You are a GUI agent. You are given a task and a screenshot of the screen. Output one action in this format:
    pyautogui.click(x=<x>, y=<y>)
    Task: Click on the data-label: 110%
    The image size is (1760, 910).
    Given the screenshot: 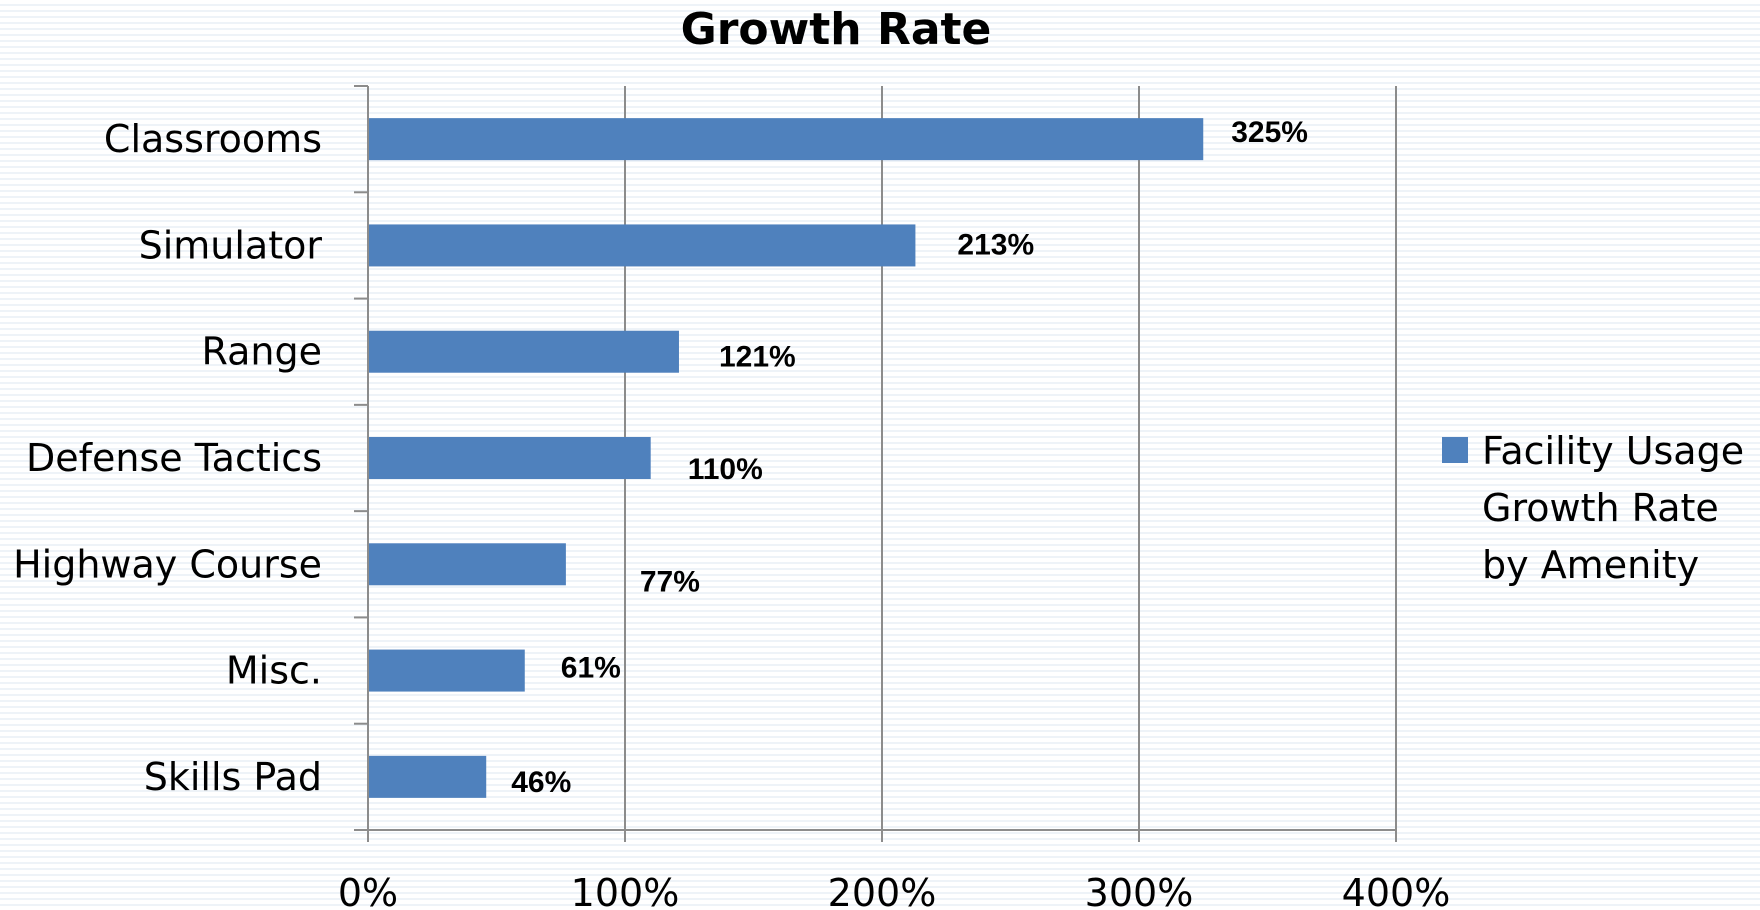 What is the action you would take?
    pyautogui.click(x=725, y=469)
    